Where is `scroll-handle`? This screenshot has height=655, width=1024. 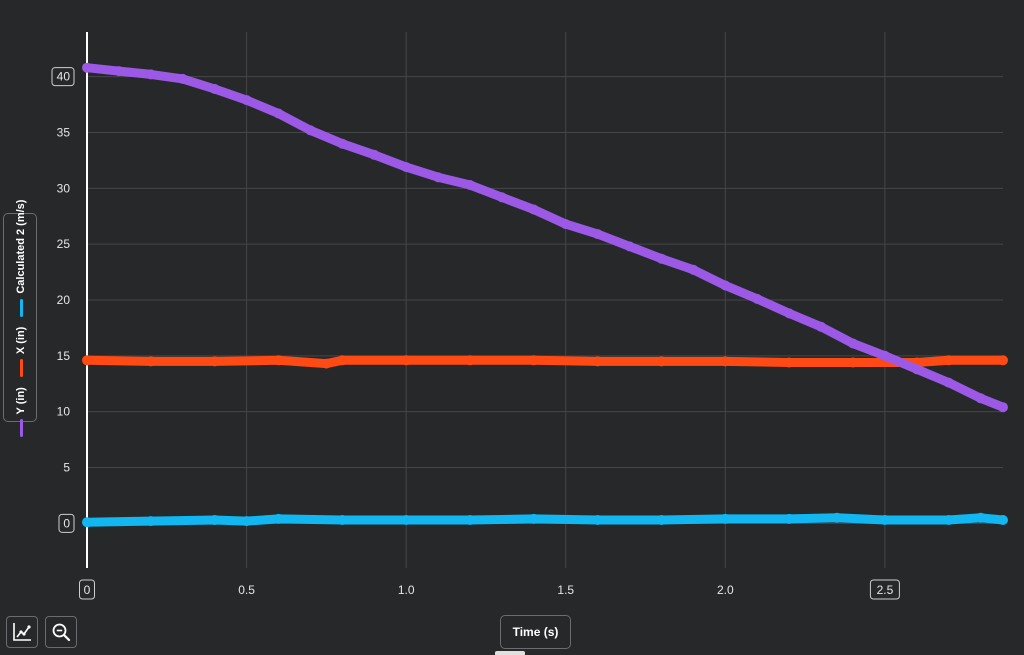
scroll-handle is located at coordinates (510, 653).